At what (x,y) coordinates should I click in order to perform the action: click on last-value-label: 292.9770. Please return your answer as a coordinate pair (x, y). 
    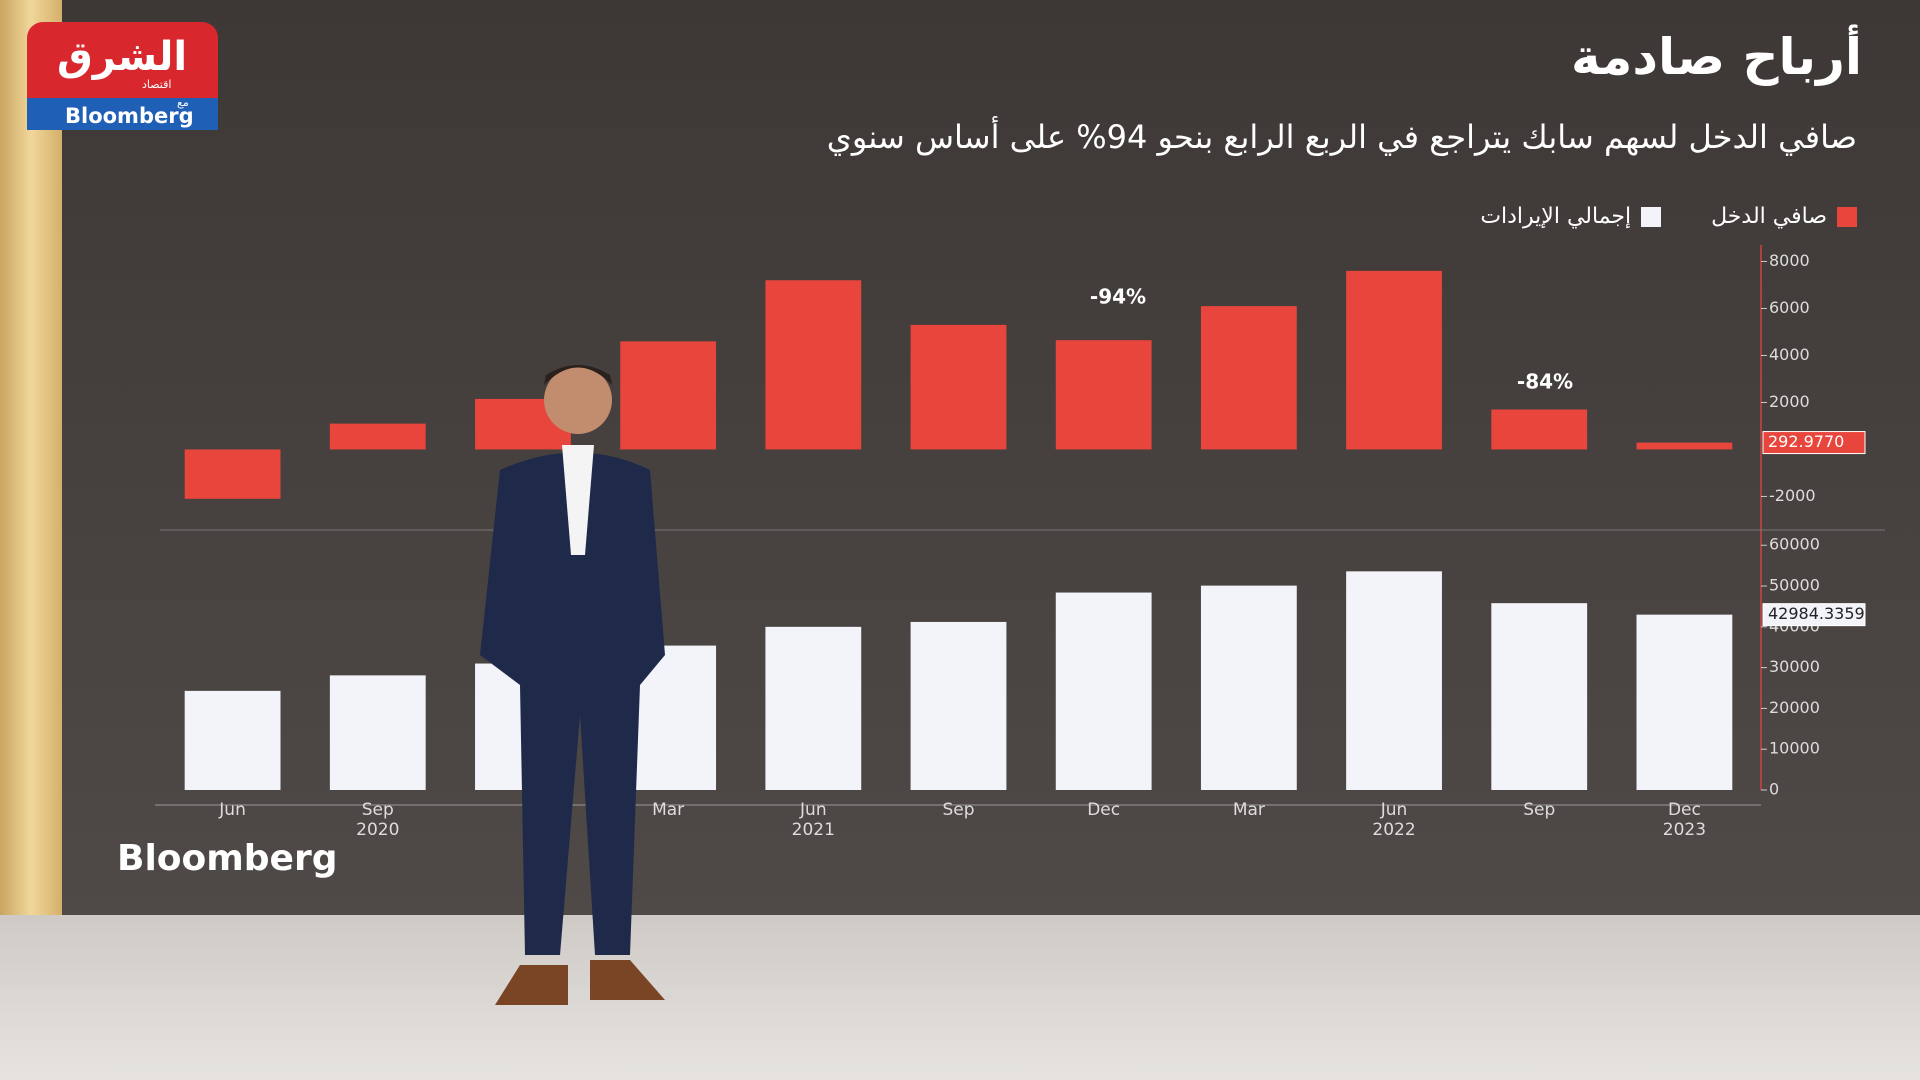
    Looking at the image, I should click on (1806, 441).